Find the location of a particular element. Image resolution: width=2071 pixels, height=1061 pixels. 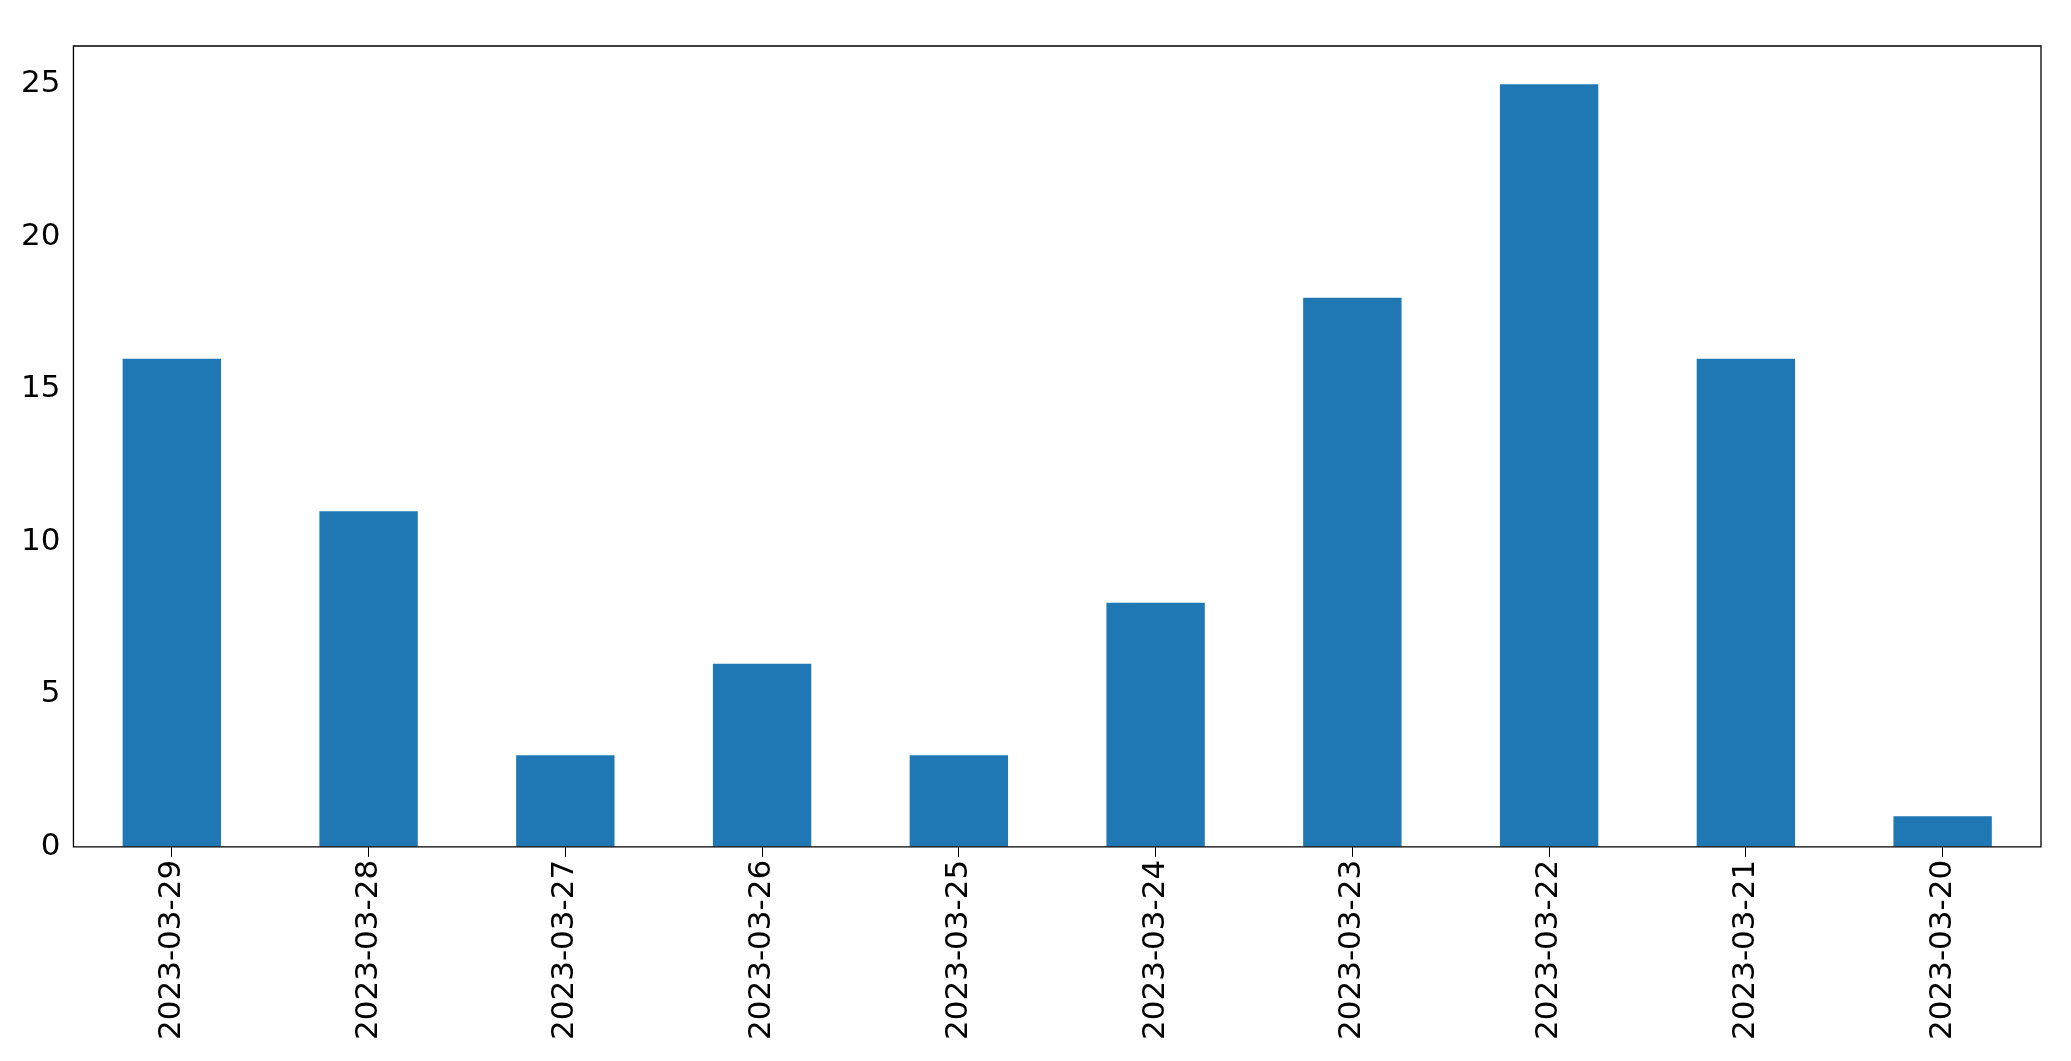

x-tick-label: 2023-03-20 is located at coordinates (1939, 950).